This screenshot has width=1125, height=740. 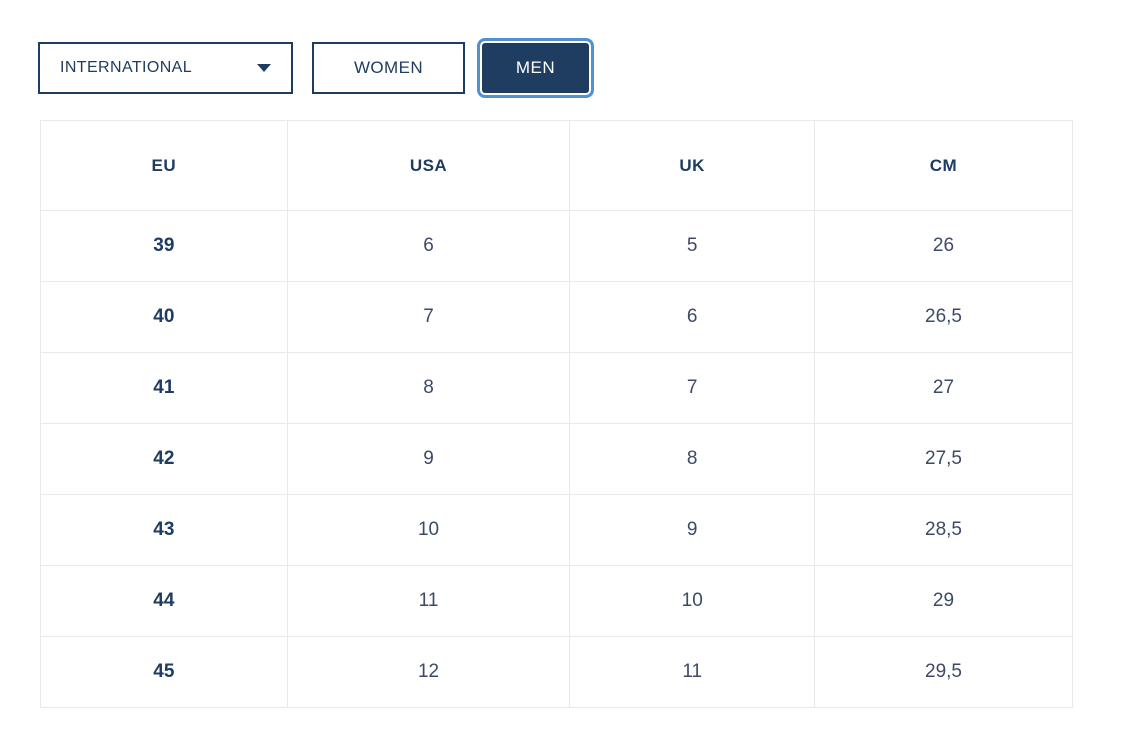 I want to click on table-row: 40 7 6 26,5, so click(x=557, y=317).